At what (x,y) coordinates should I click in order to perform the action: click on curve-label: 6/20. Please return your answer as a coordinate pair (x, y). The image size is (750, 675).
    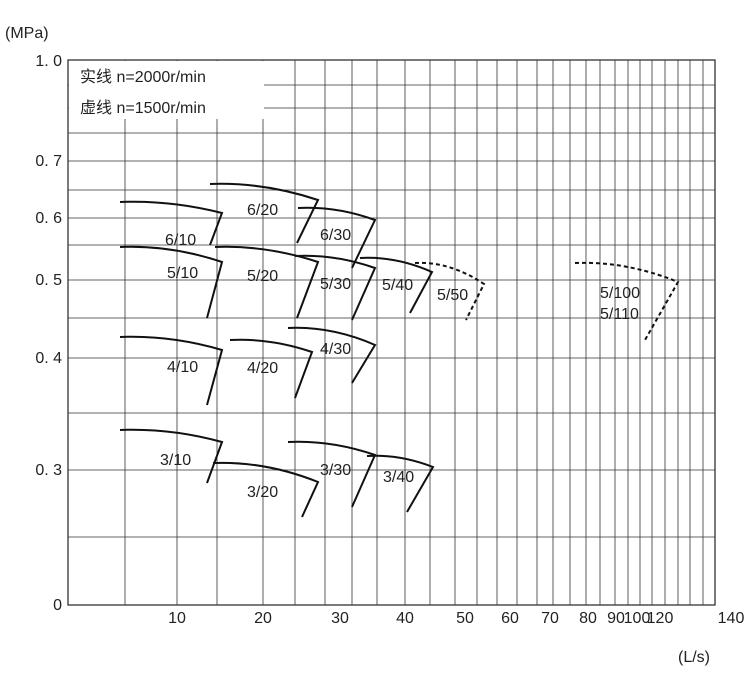
    Looking at the image, I should click on (262, 210).